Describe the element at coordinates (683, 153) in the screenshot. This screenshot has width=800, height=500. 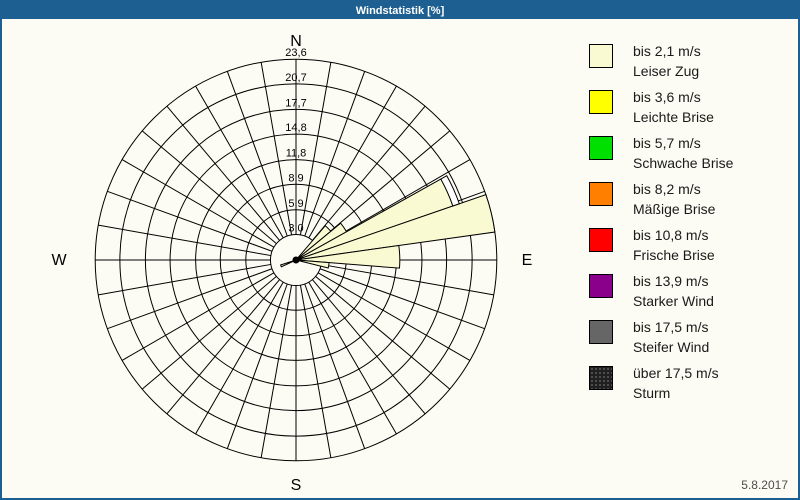
I see `legend-label: bis 5,7 m/s Schwache Brise` at that location.